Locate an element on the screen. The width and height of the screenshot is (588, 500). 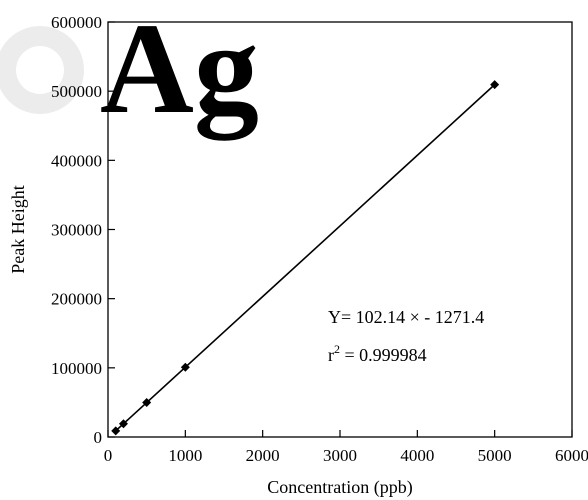
r2-value: = 0.999984 is located at coordinates (383, 355).